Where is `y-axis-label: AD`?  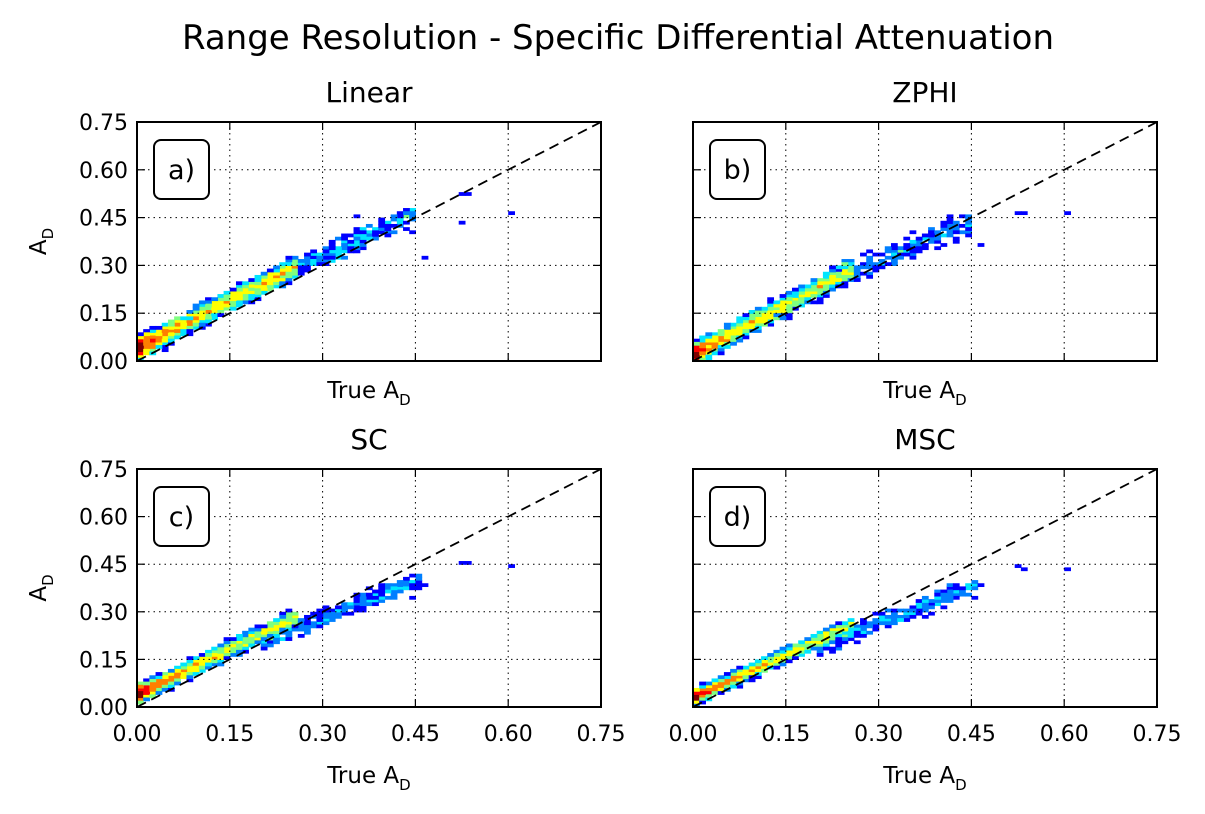
y-axis-label: AD is located at coordinates (41, 587).